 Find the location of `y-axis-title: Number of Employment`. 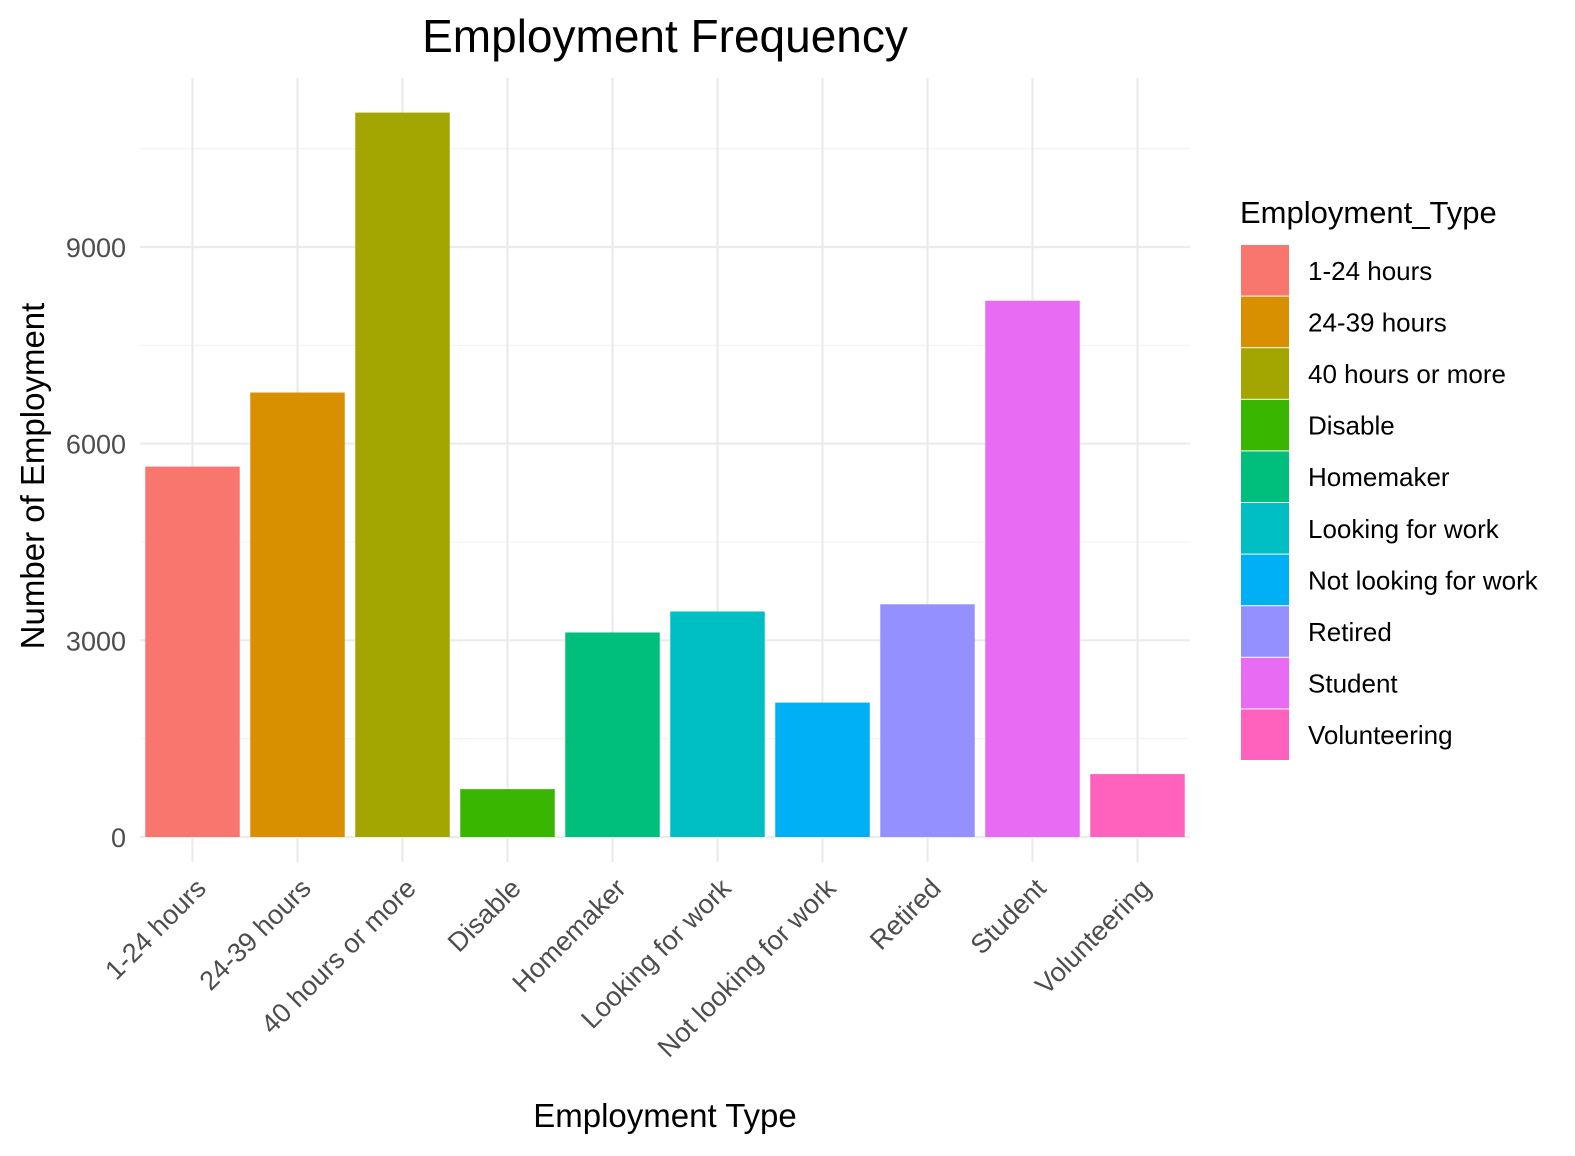

y-axis-title: Number of Employment is located at coordinates (32, 476).